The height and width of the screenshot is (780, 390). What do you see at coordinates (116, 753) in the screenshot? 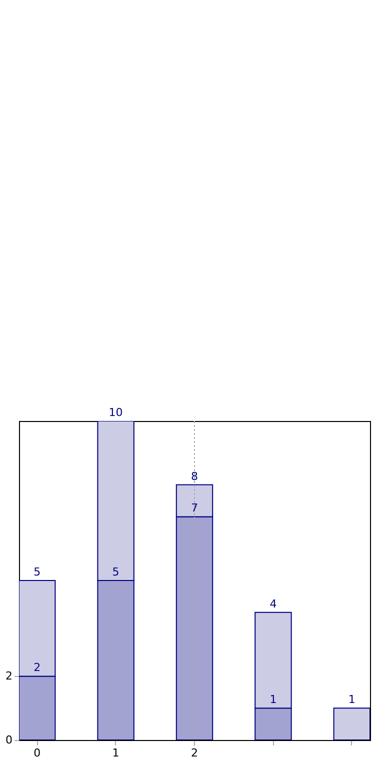
I see `x-tick-label: 1` at bounding box center [116, 753].